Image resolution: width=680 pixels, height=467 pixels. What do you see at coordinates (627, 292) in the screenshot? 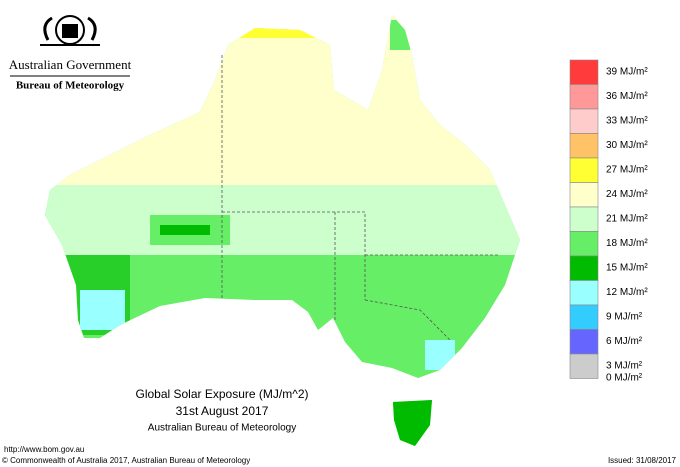
I see `legend-label: 12 MJ/m²` at bounding box center [627, 292].